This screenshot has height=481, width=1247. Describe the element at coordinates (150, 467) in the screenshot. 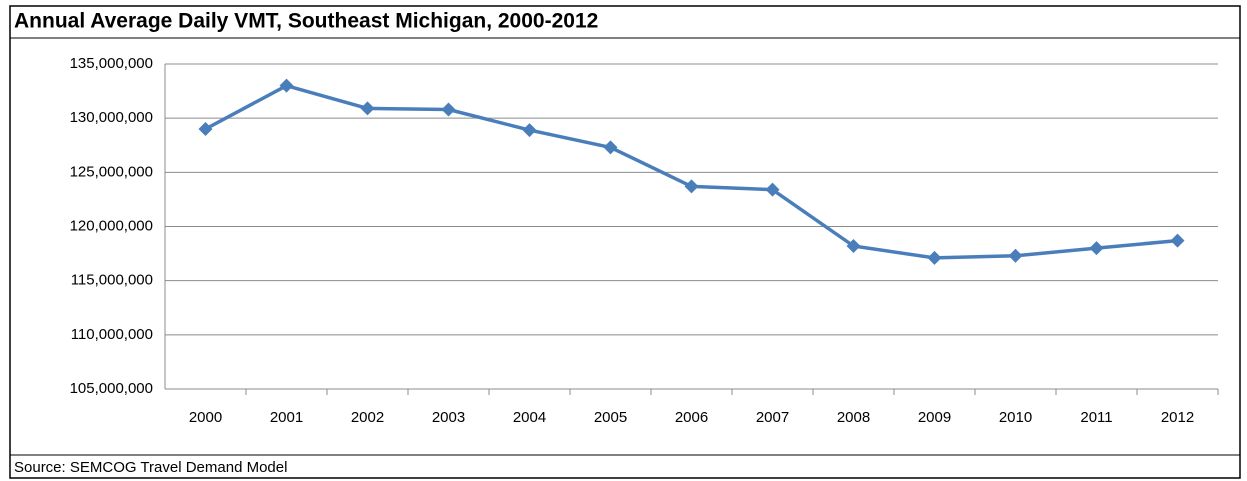

I see `source-note: Source: SEMCOG Travel Demand Model` at that location.